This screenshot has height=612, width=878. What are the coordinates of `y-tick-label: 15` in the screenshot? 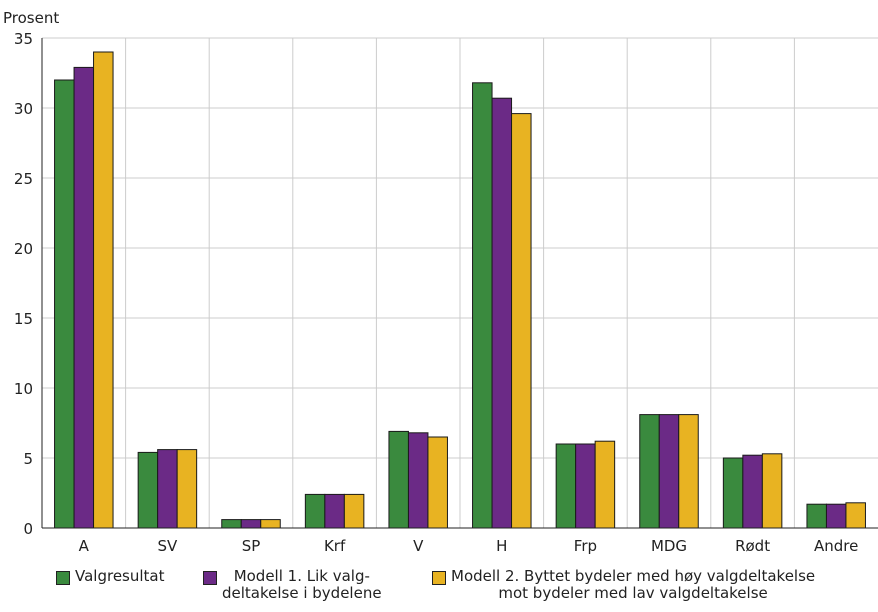 It's located at (23, 319).